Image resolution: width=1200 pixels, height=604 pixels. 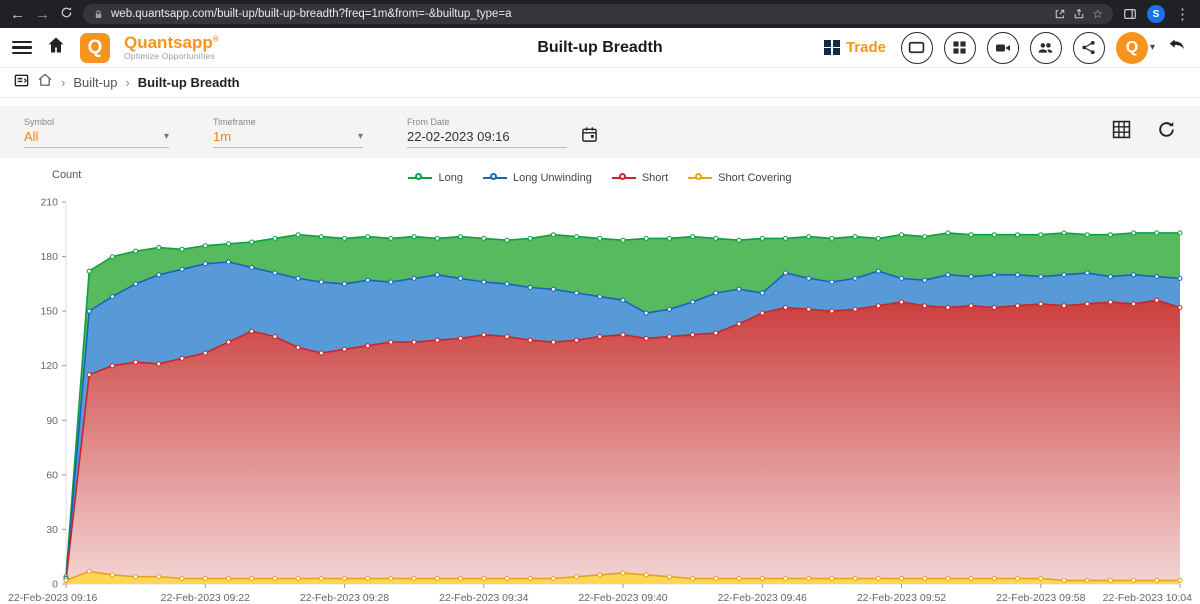 I want to click on y-axis-title: Count, so click(x=67, y=175).